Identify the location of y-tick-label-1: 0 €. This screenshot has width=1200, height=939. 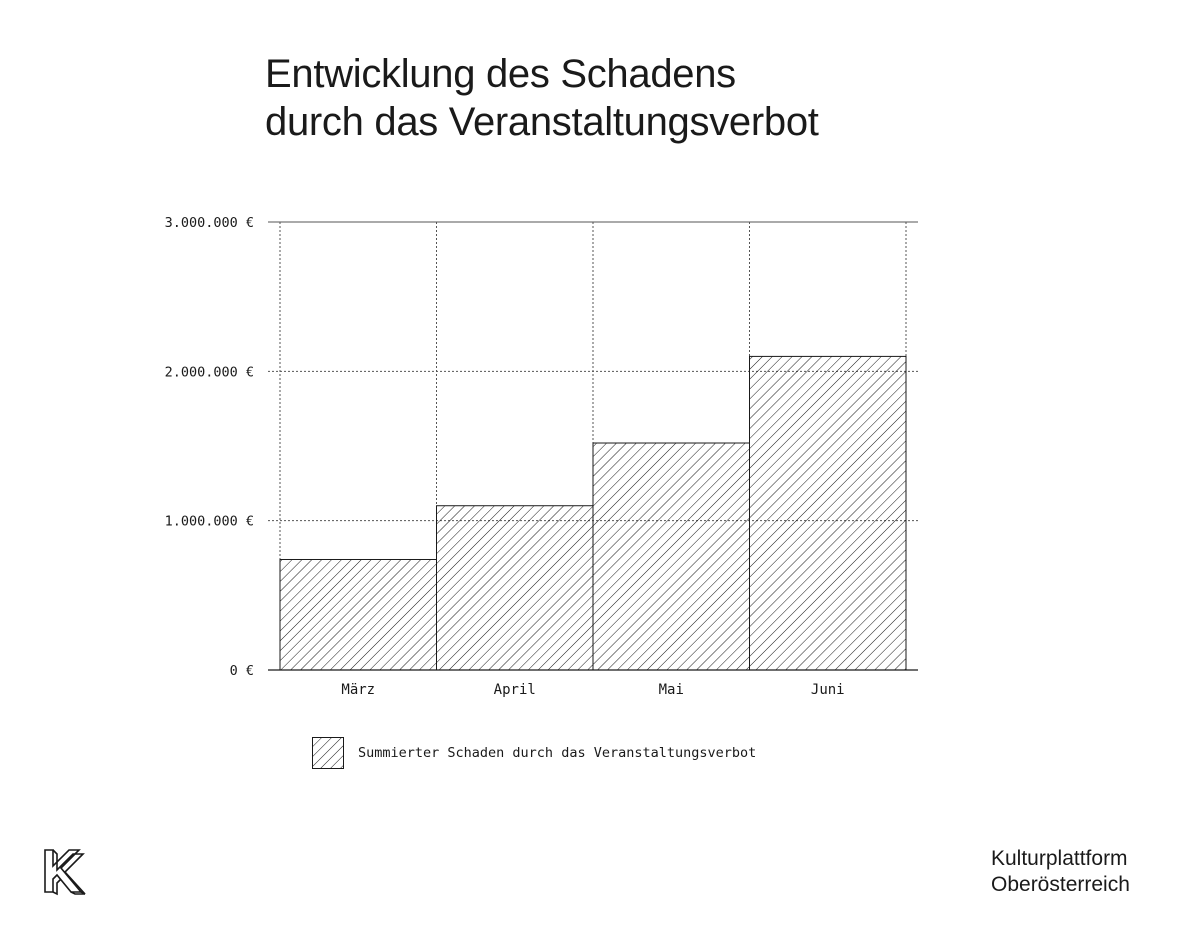
(242, 671).